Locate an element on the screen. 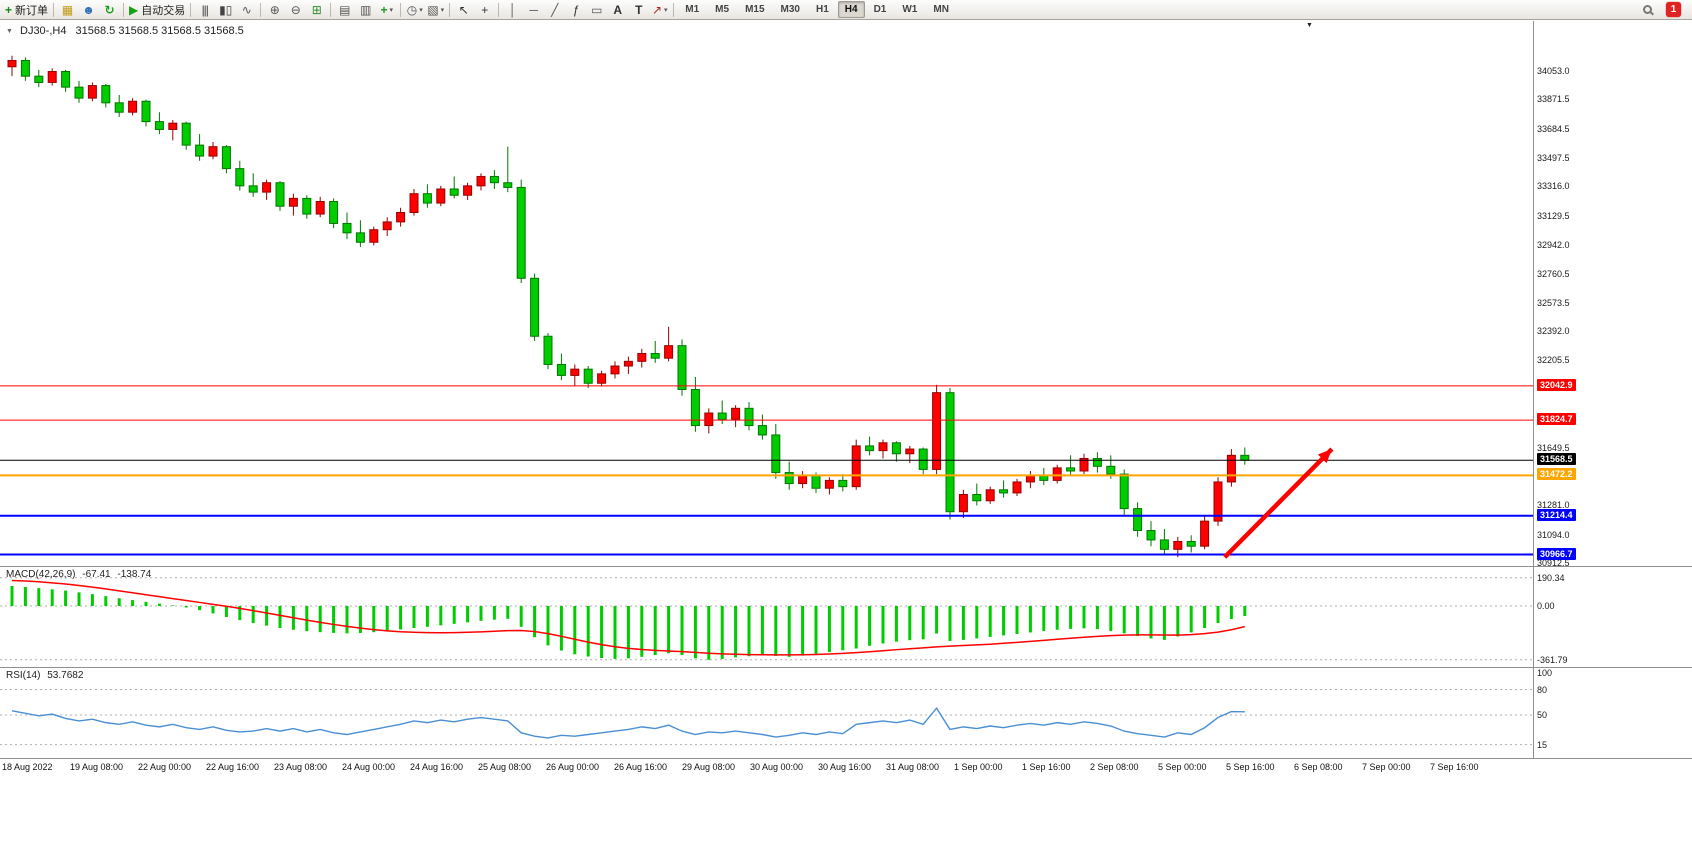  symbol-period-label: DJ30-,H4 is located at coordinates (43, 31).